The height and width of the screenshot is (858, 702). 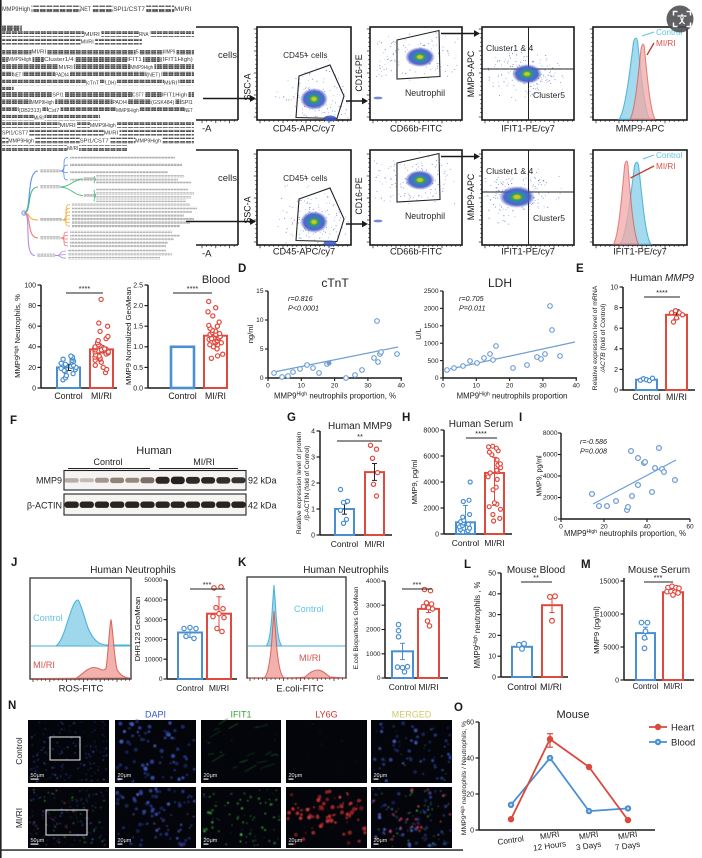 I want to click on svg-text: 4000, so click(x=373, y=581).